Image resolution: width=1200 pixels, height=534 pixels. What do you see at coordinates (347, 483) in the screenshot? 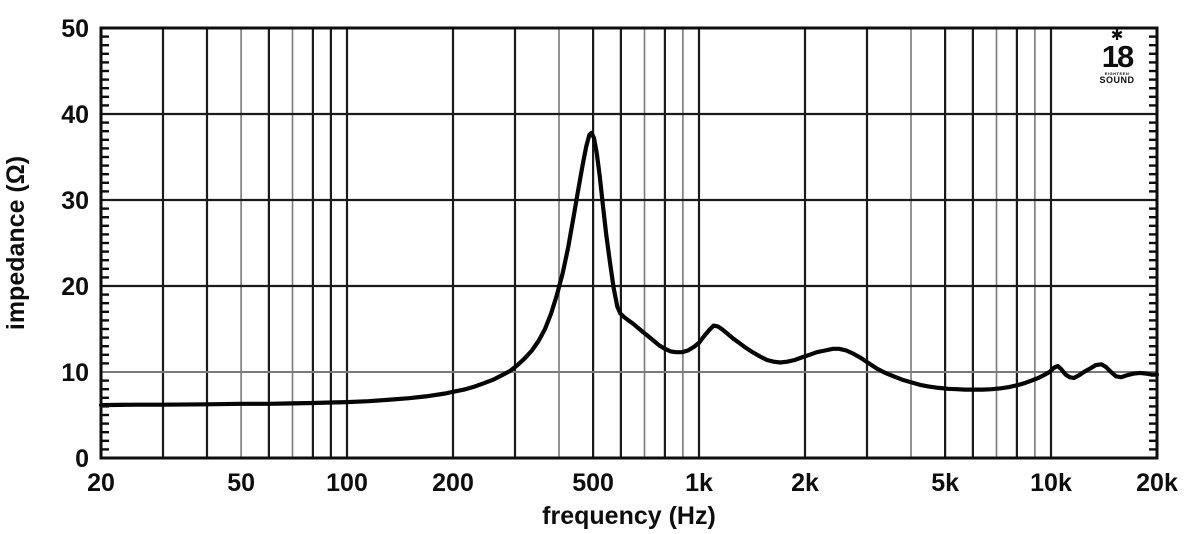
I see `x-tick-label-100: 100` at bounding box center [347, 483].